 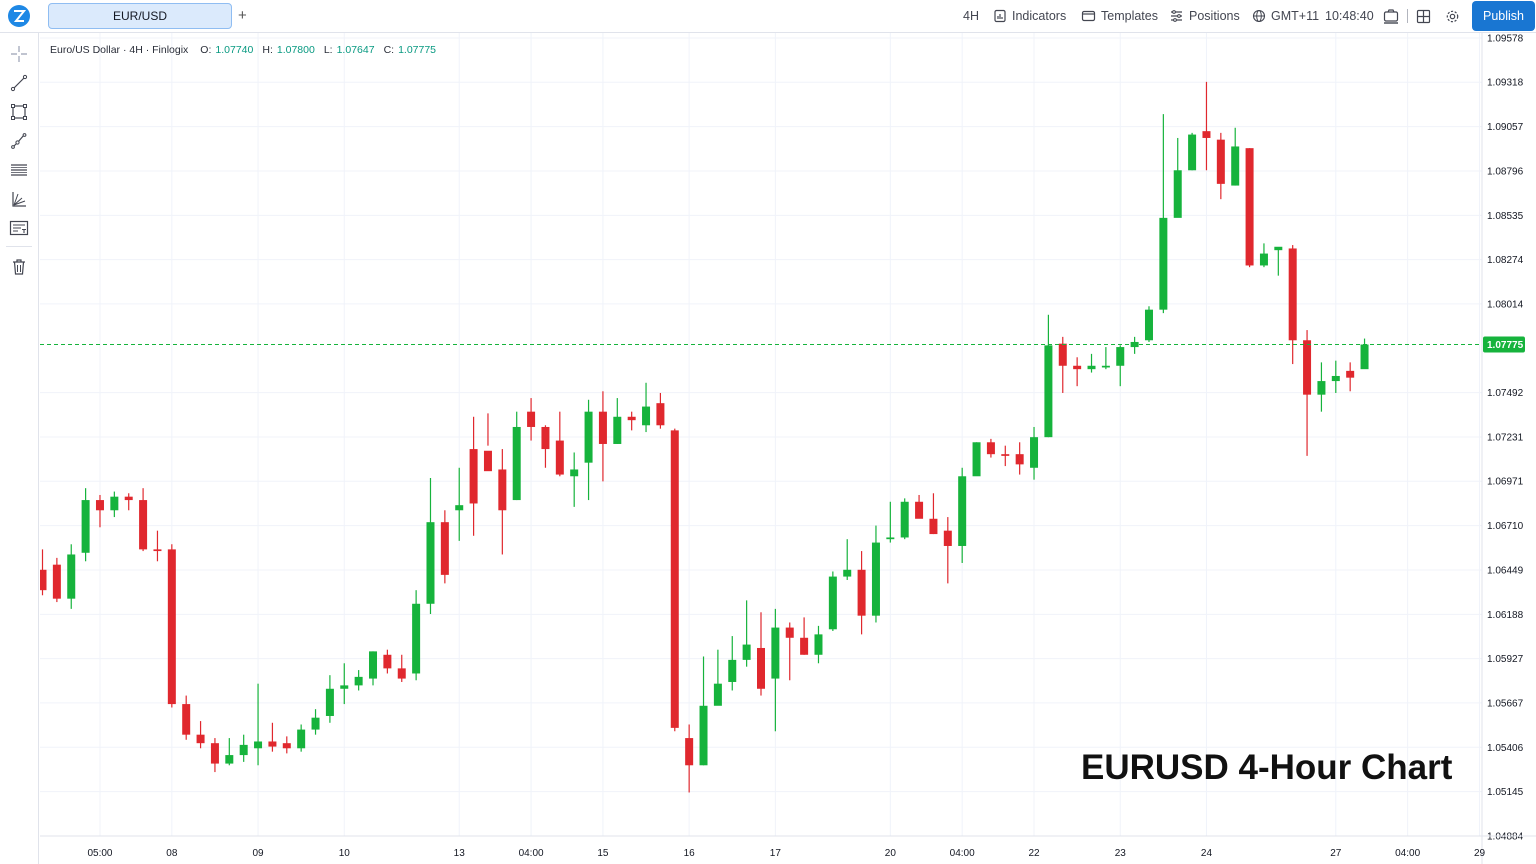 What do you see at coordinates (1505, 171) in the screenshot?
I see `price-tick-label: 1.08796` at bounding box center [1505, 171].